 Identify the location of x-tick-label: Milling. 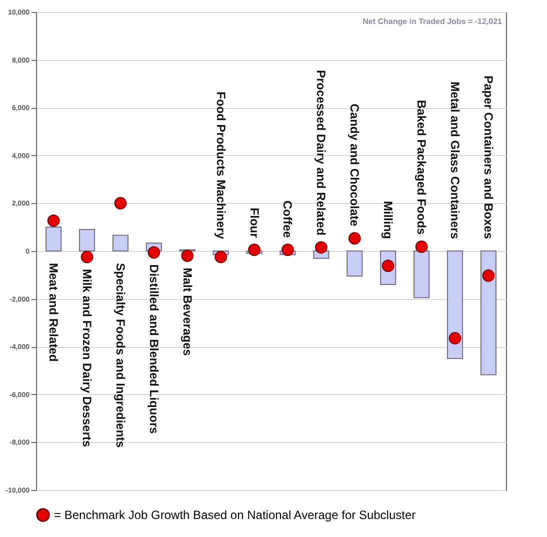
(388, 220).